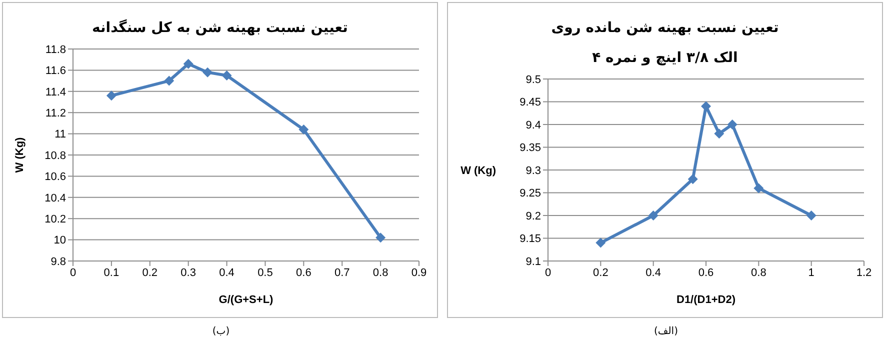 This screenshot has width=891, height=342. Describe the element at coordinates (55, 71) in the screenshot. I see `y-tick-label: 11.6` at that location.